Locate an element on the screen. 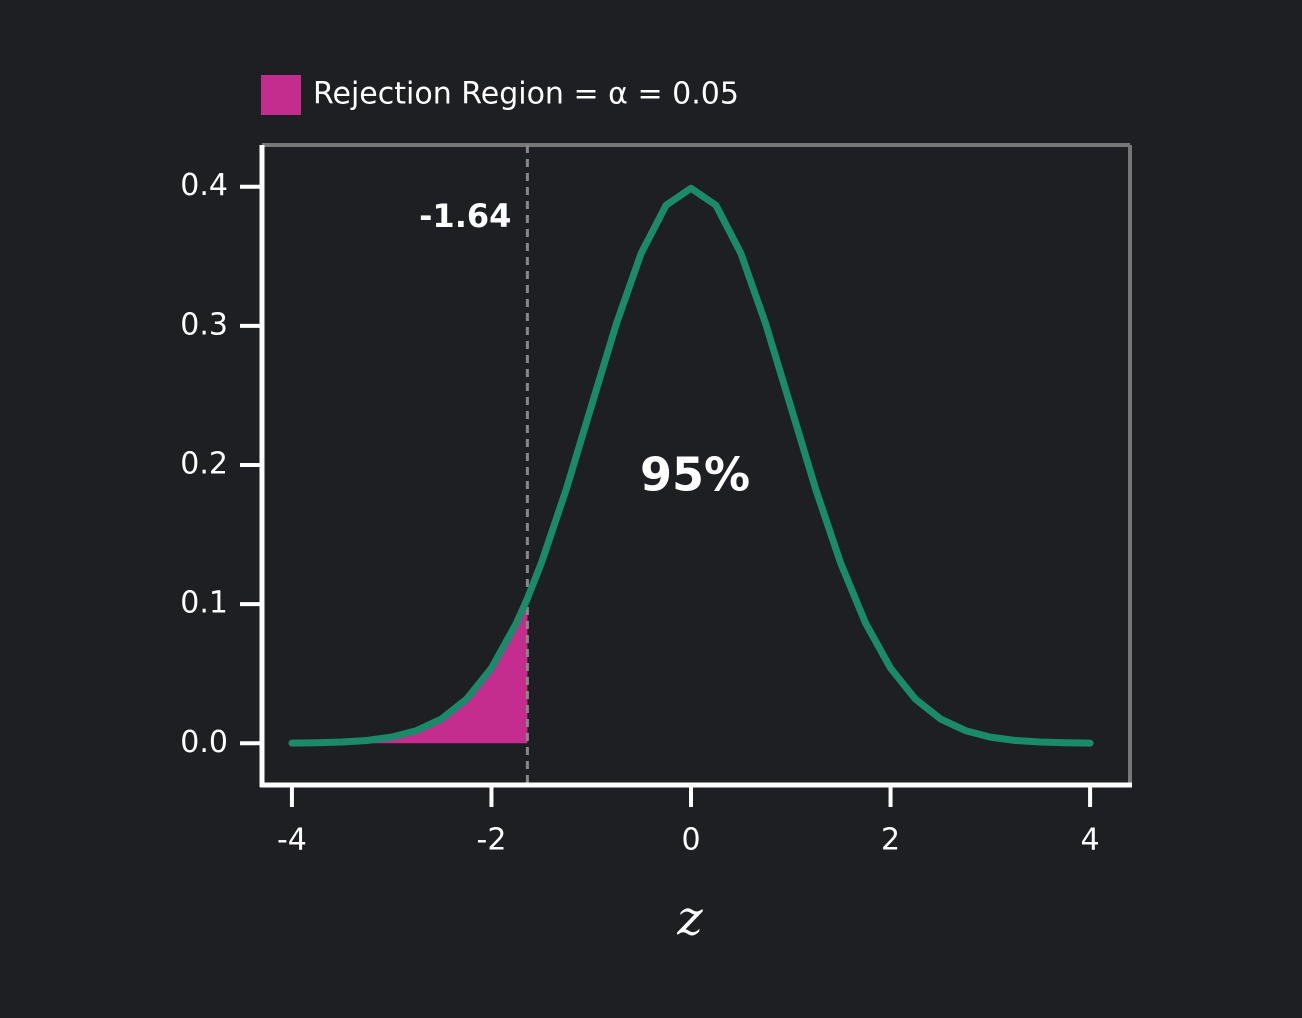 The image size is (1302, 1018). x-tick-label: 4 is located at coordinates (1090, 840).